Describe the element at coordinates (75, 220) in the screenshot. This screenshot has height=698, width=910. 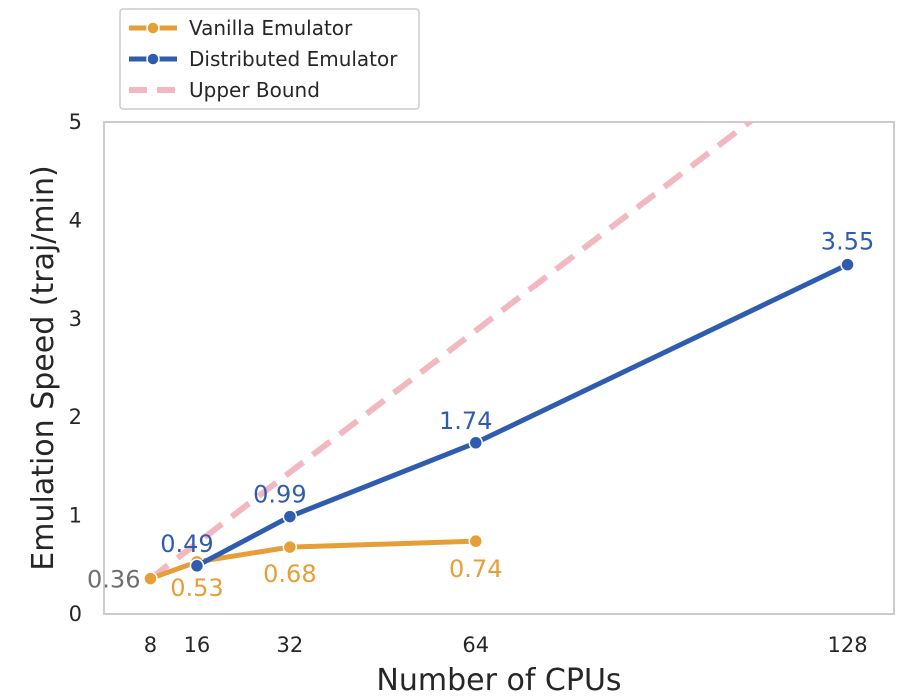
I see `y-tick-label: 4` at that location.